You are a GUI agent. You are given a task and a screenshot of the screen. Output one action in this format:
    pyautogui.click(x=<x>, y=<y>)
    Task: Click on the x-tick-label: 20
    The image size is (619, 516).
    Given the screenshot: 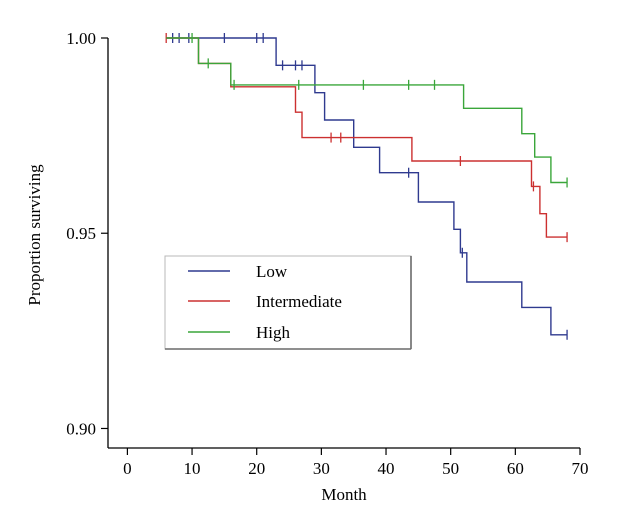 What is the action you would take?
    pyautogui.click(x=256, y=468)
    